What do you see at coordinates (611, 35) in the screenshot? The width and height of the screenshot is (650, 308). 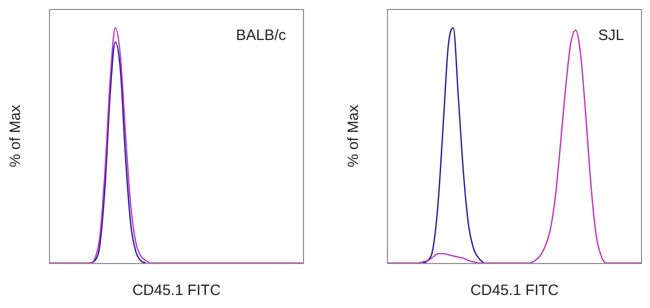 I see `annotation: SJL` at bounding box center [611, 35].